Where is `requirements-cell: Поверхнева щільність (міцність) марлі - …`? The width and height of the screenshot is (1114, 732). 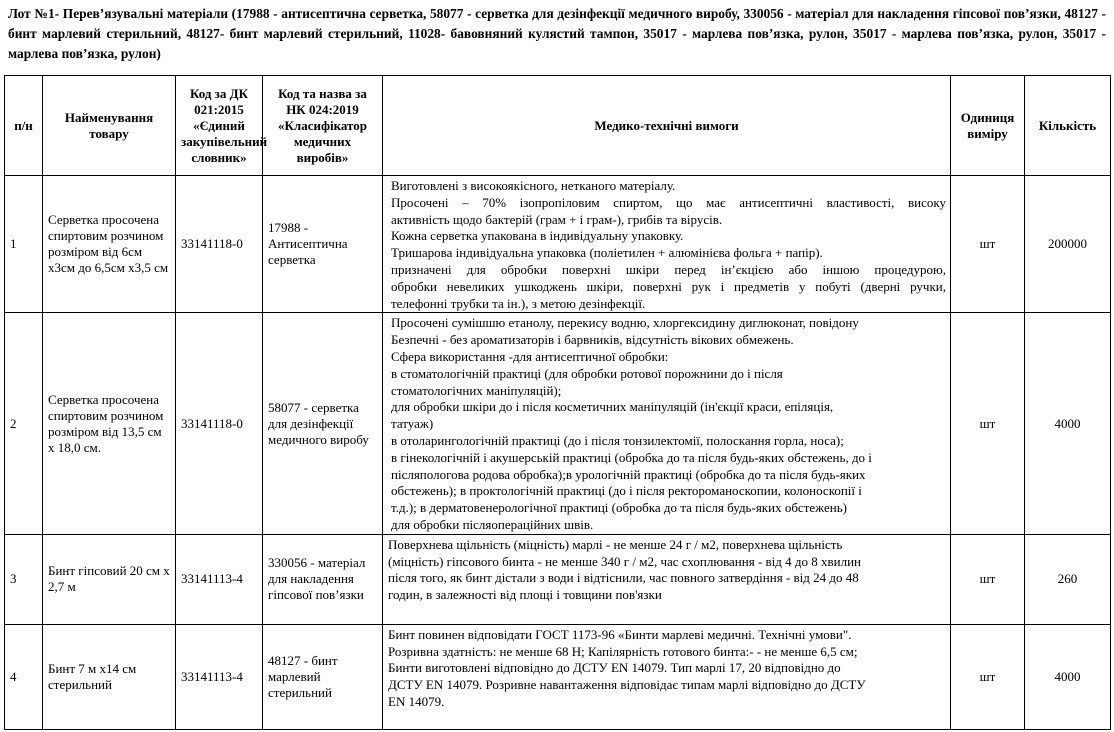 requirements-cell: Поверхнева щільність (міцність) марлі - … is located at coordinates (666, 579).